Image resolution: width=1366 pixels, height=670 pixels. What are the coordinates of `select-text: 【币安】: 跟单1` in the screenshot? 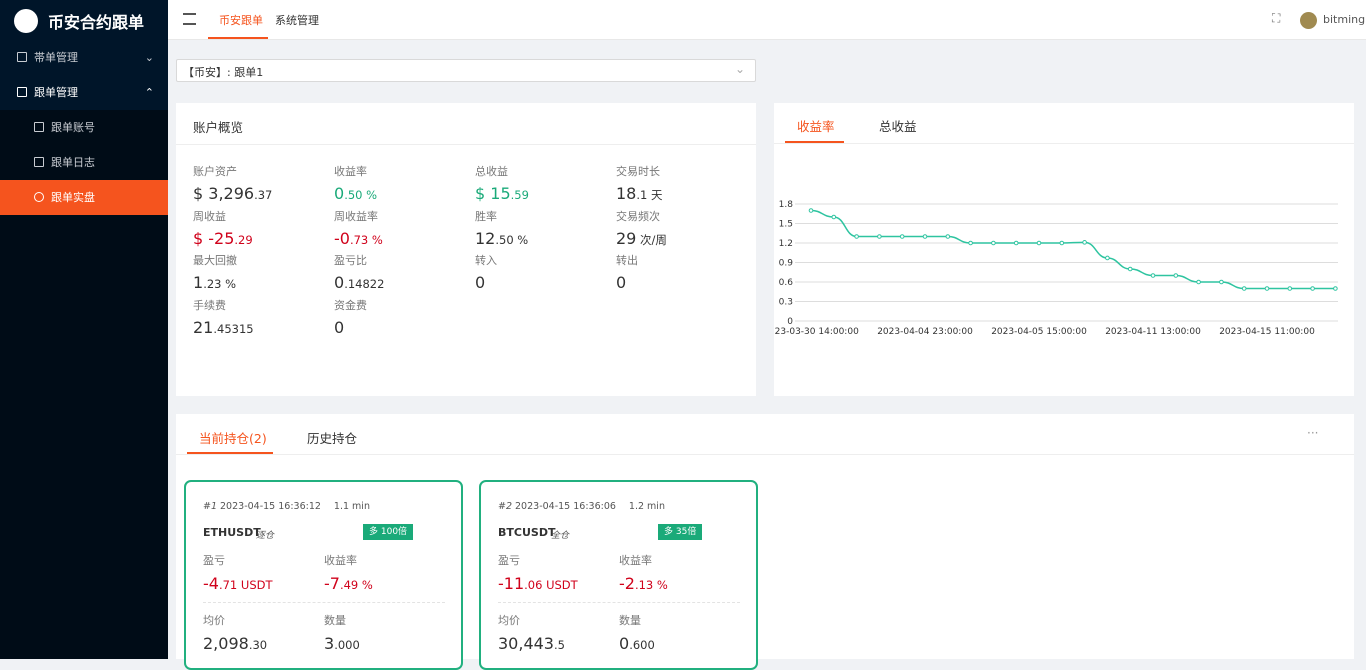 It's located at (223, 72).